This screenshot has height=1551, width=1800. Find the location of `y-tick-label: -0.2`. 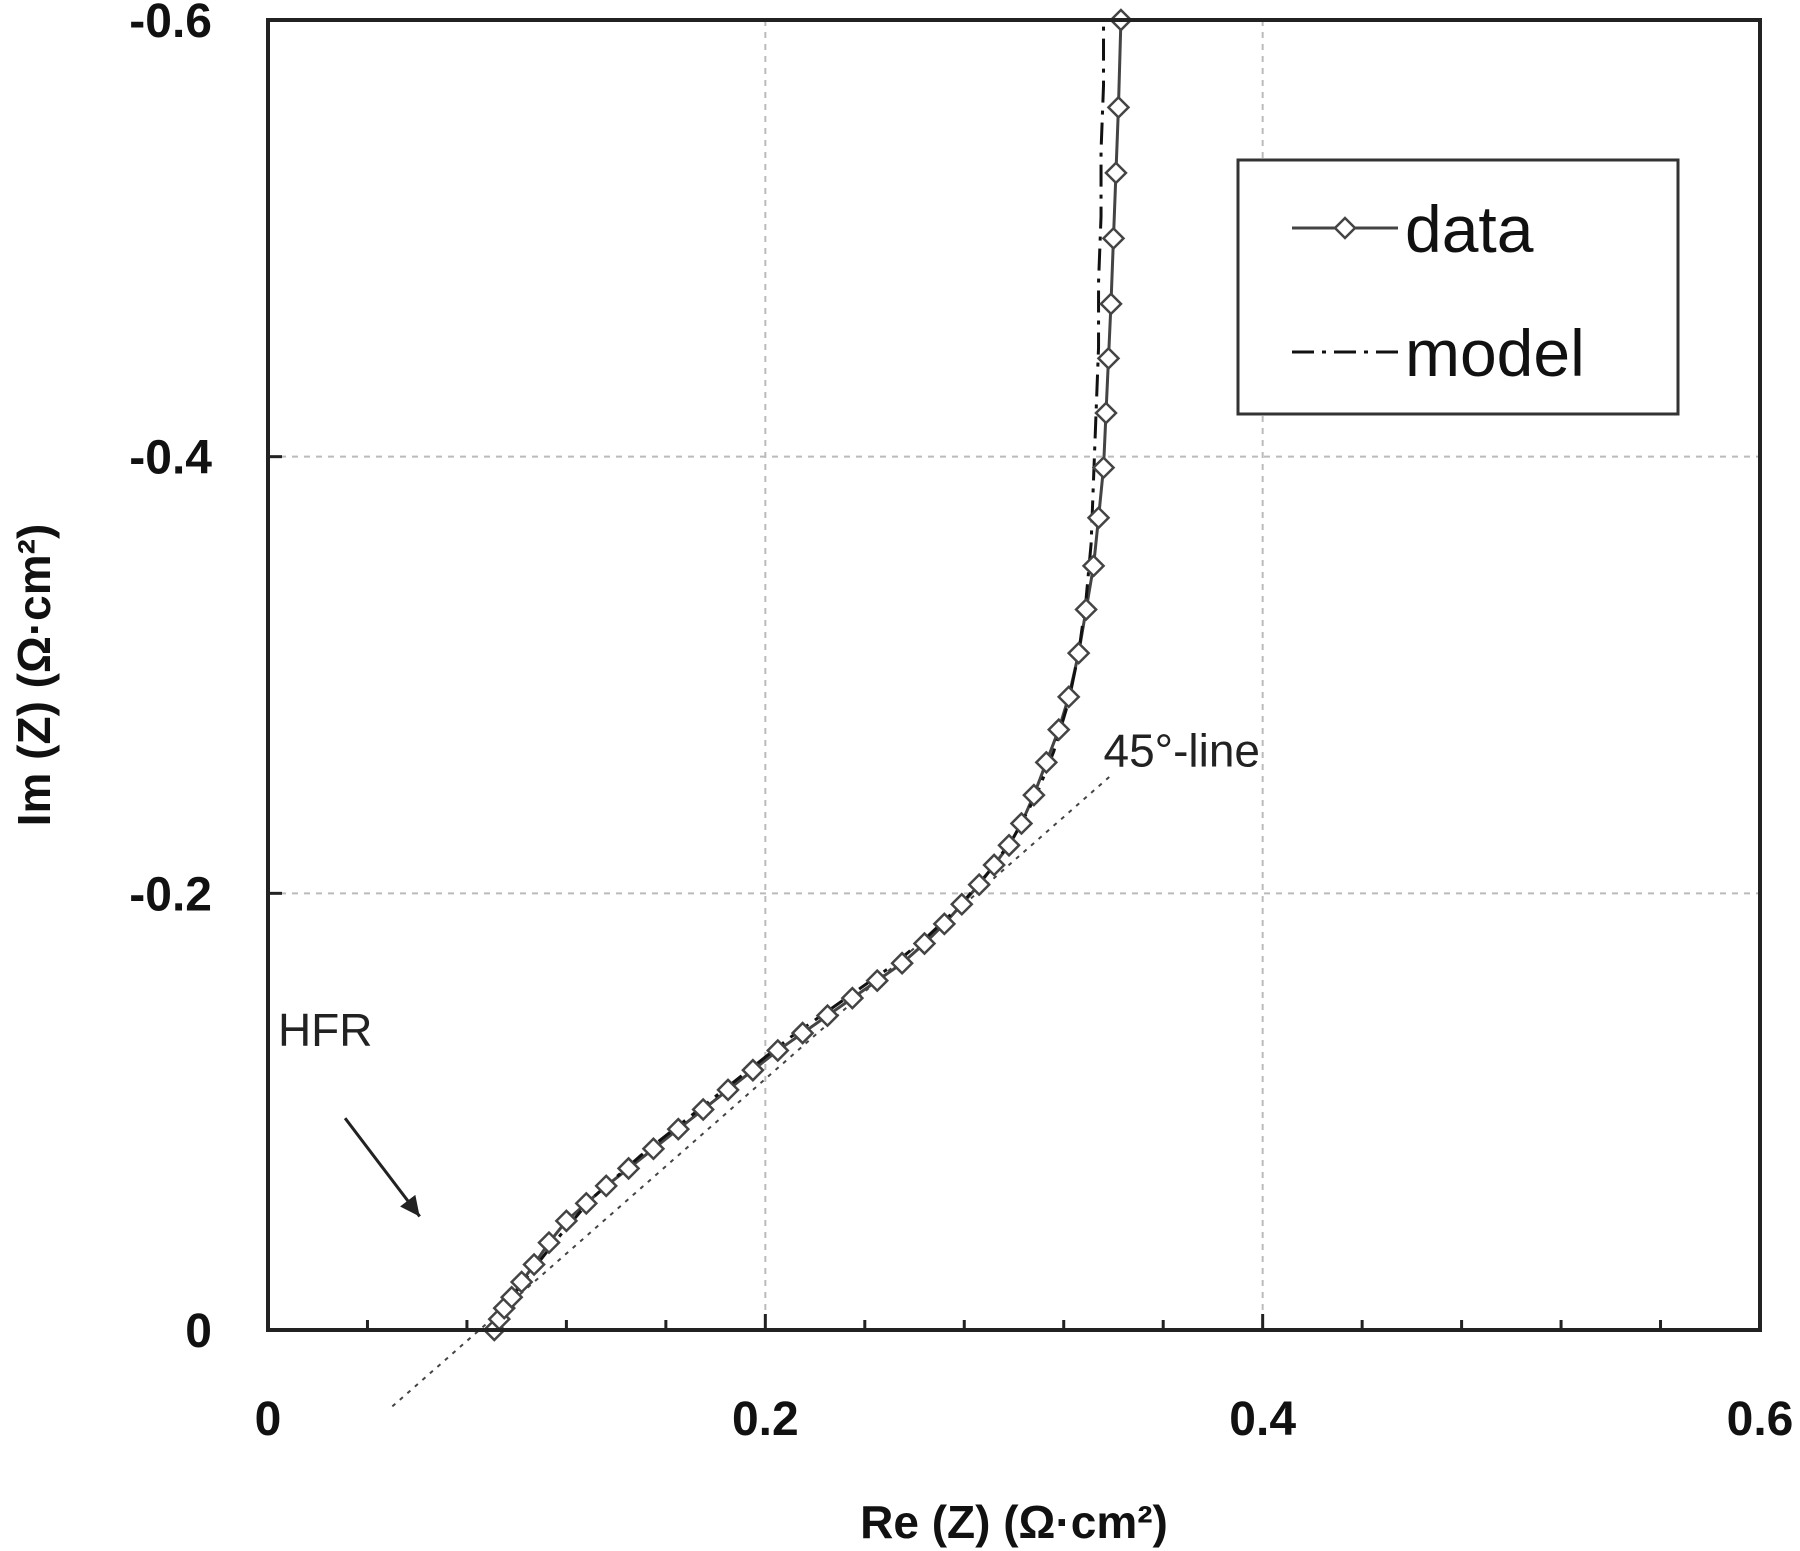

y-tick-label: -0.2 is located at coordinates (170, 894).